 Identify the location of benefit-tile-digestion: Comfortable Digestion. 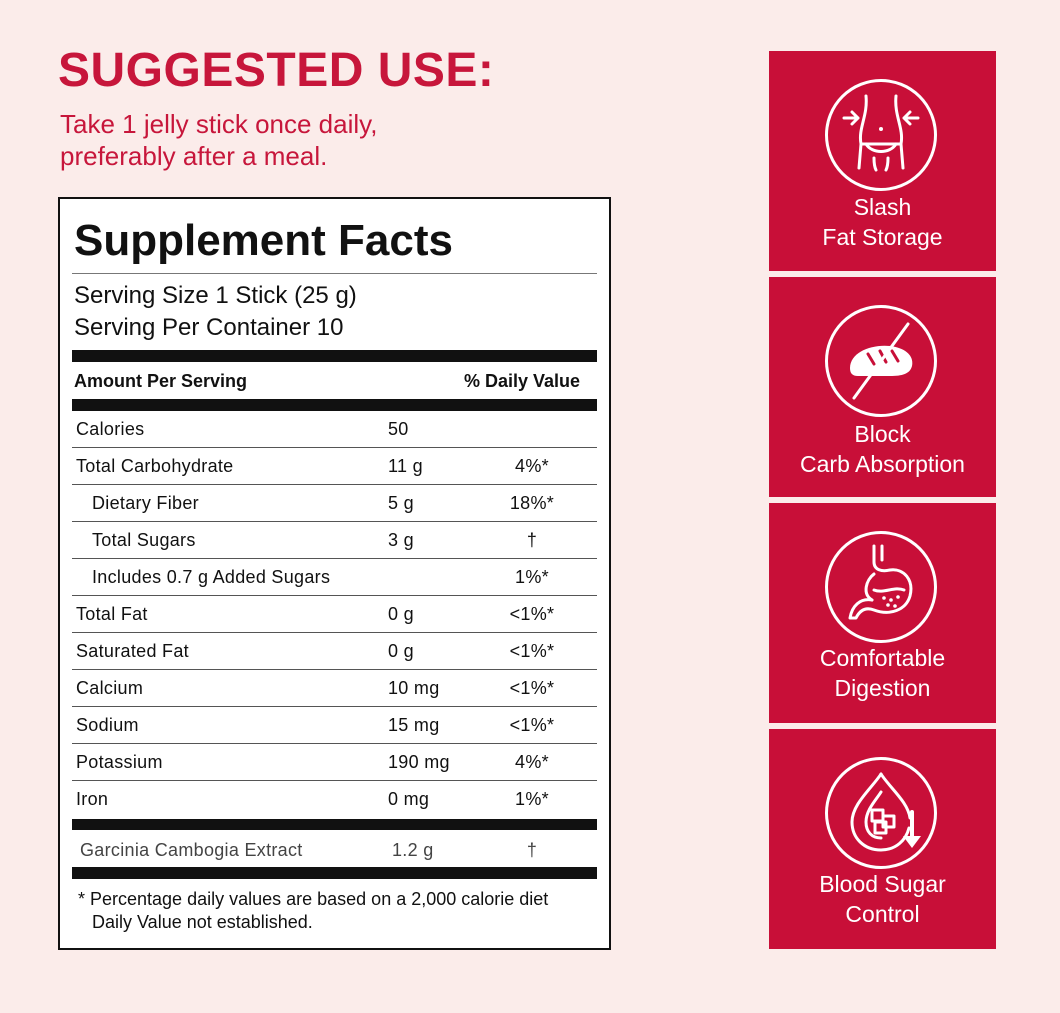
(882, 613).